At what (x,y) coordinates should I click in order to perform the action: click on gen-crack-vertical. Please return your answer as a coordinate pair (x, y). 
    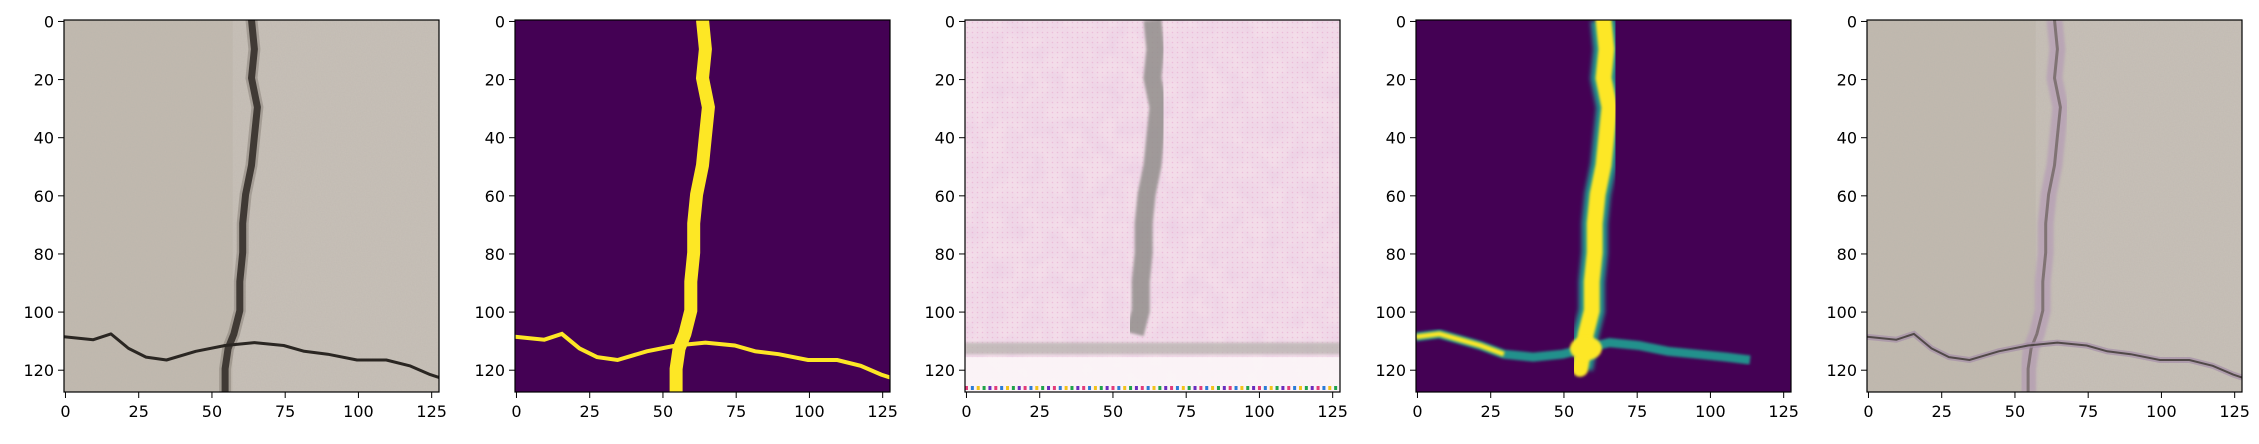
    Looking at the image, I should click on (1147, 178).